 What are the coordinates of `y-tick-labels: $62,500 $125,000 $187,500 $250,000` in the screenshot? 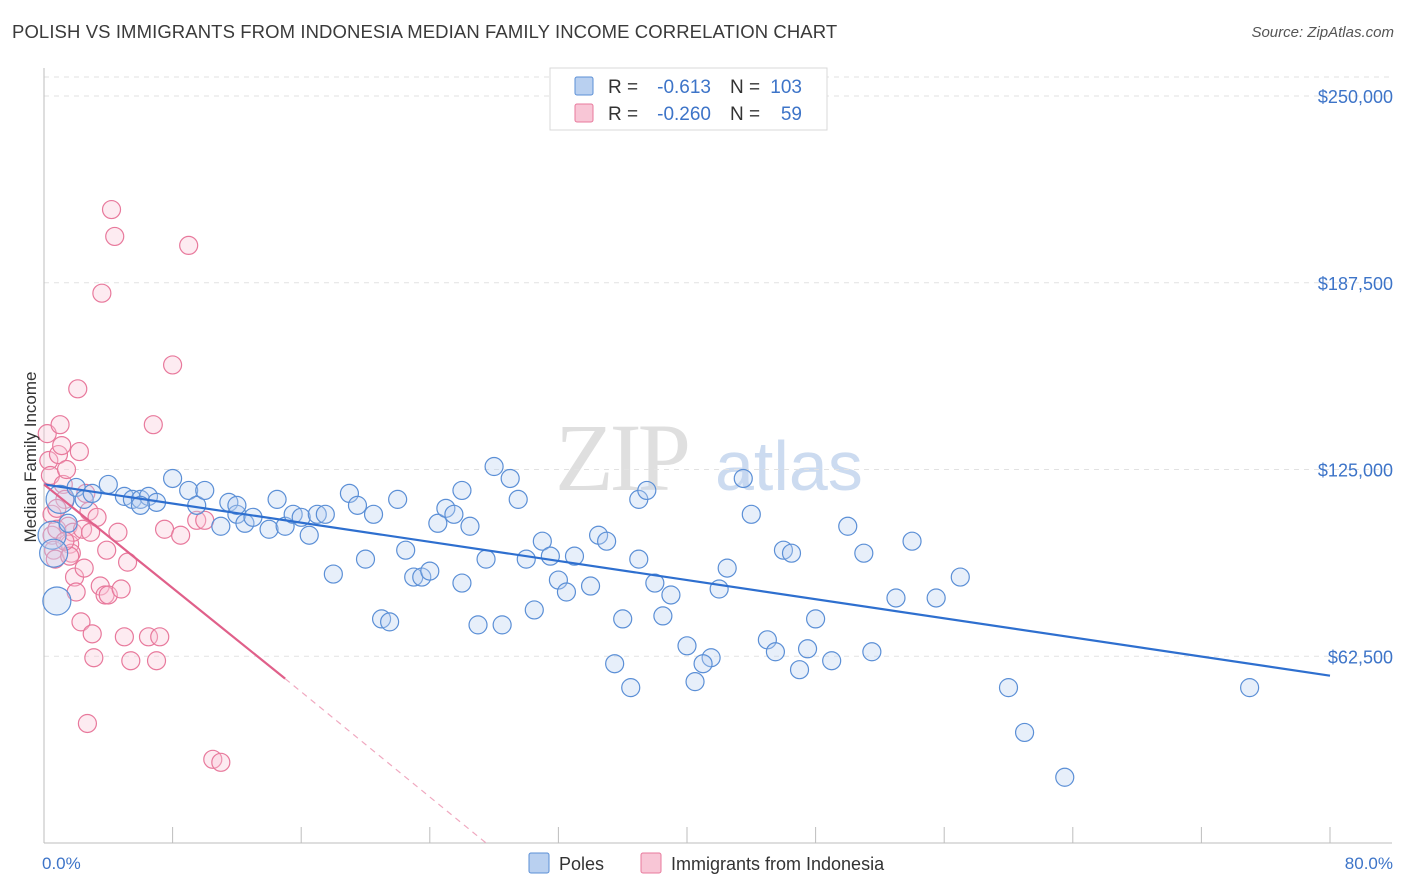 It's located at (1355, 377).